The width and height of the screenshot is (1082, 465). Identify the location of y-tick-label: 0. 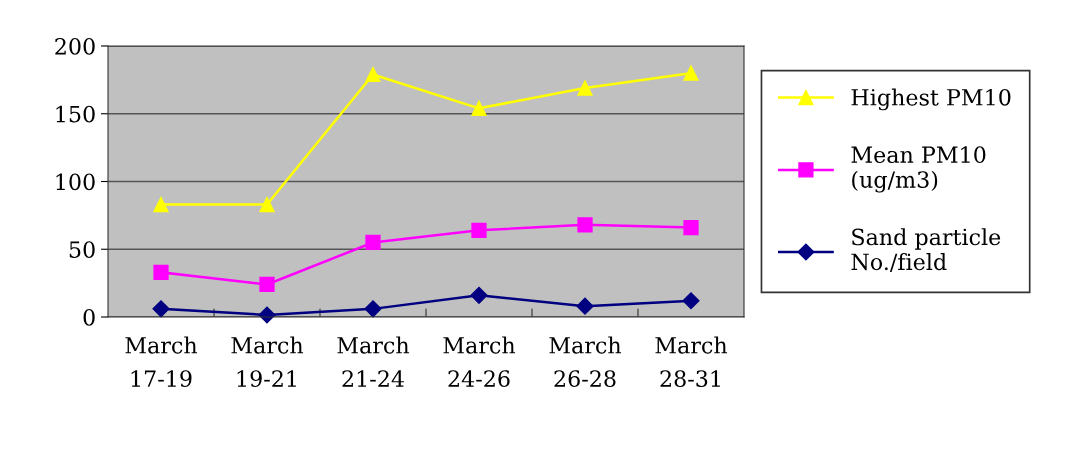
(89, 317).